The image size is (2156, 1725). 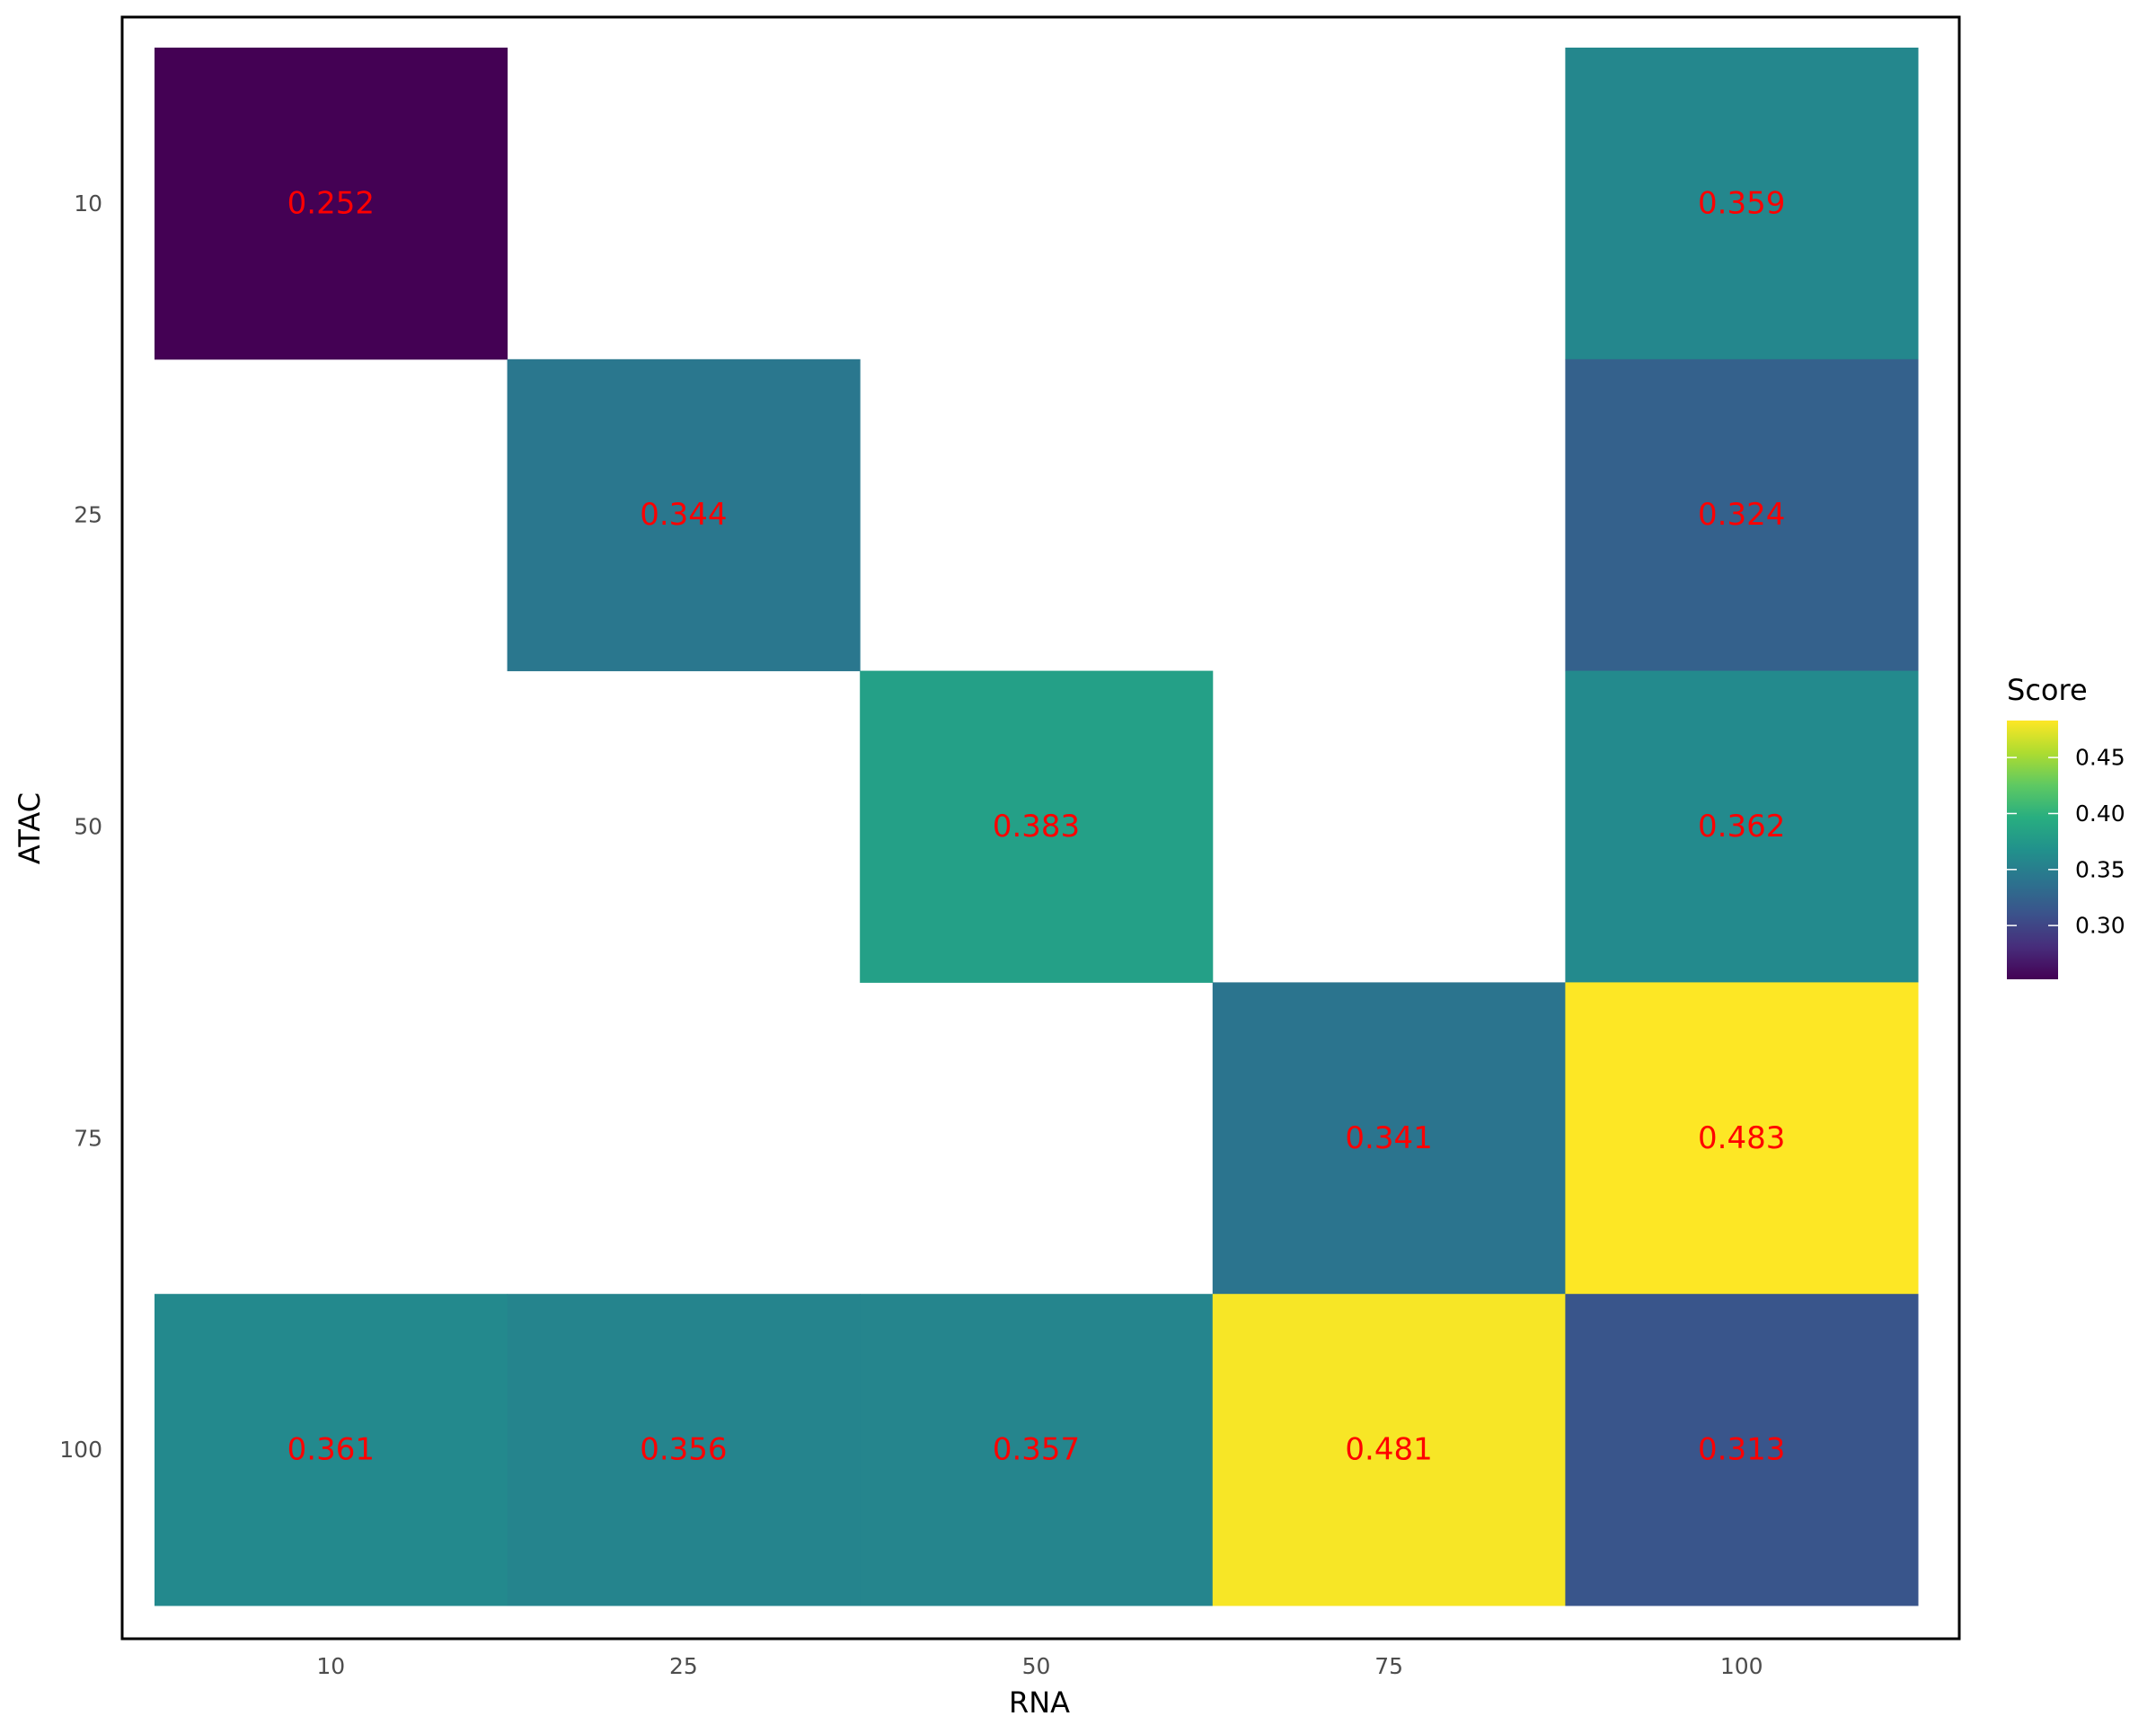 I want to click on y-tick-label: 25, so click(x=88, y=515).